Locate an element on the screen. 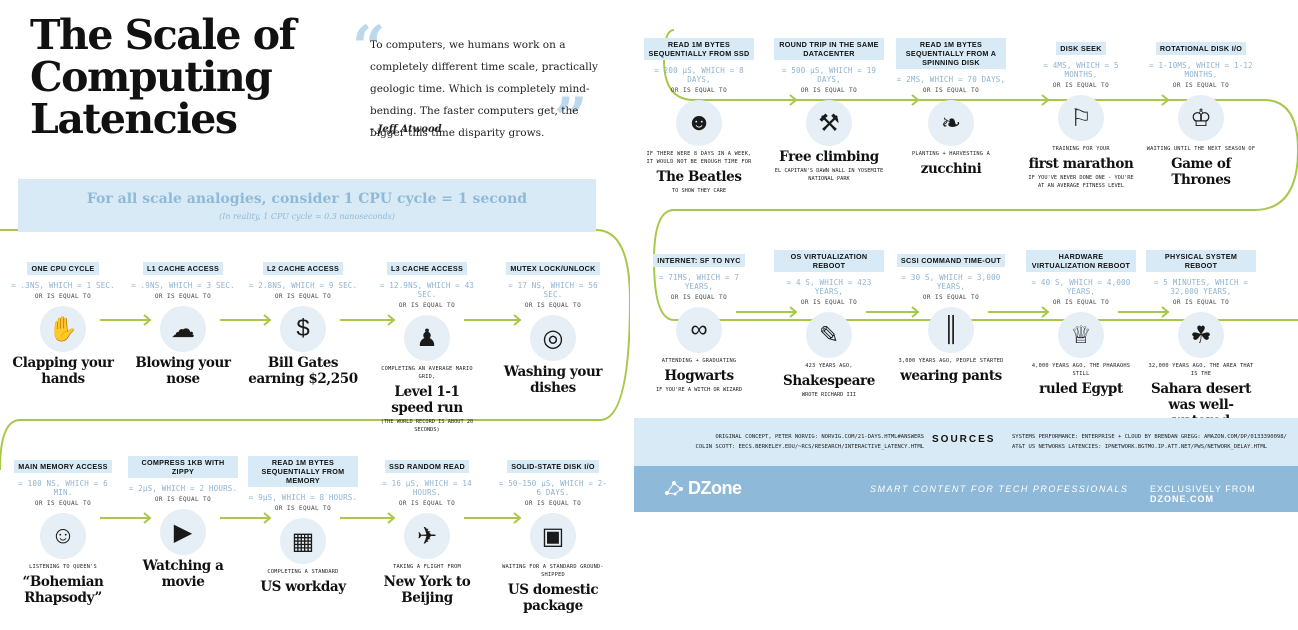  open-quote-icon: “ is located at coordinates (369, 47).